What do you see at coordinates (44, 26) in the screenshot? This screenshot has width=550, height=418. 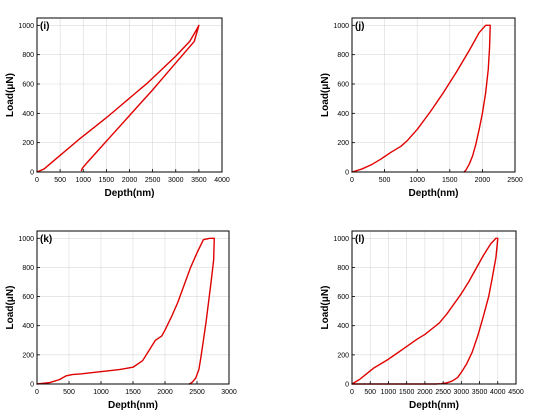 I see `panel-label: (i)` at bounding box center [44, 26].